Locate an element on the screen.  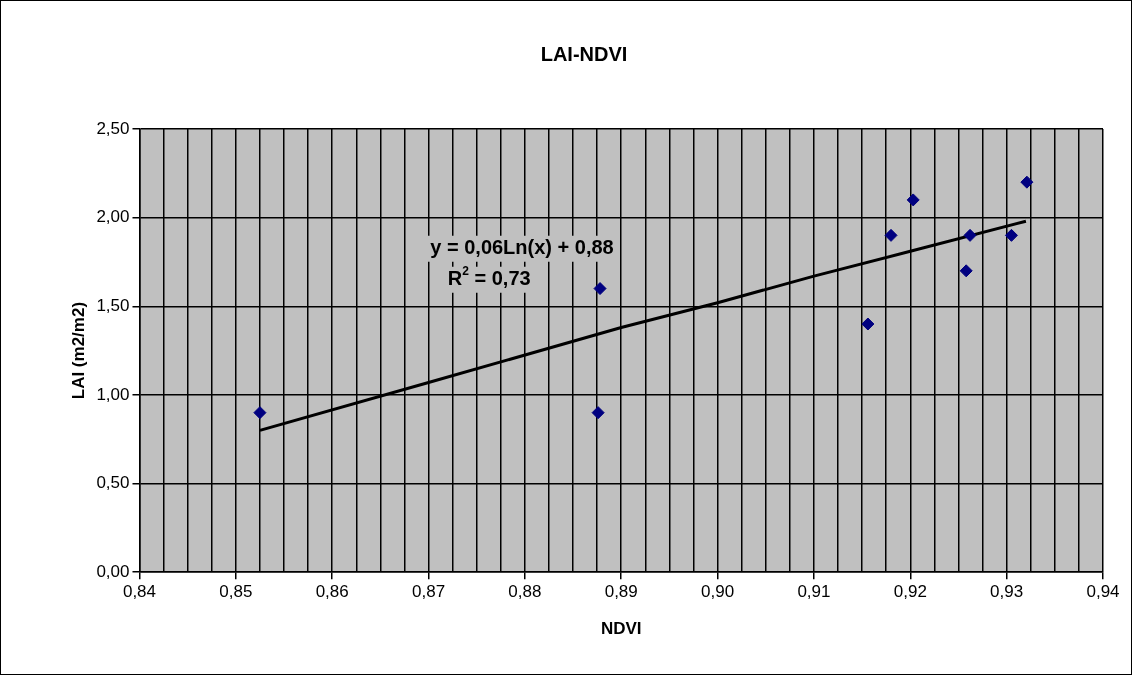
x-tick-label: 0,87 is located at coordinates (428, 592).